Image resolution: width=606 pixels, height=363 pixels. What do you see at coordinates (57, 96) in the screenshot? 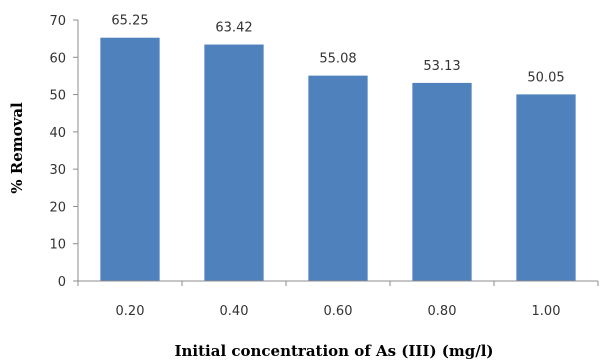
I see `y-tick-label: 50` at bounding box center [57, 96].